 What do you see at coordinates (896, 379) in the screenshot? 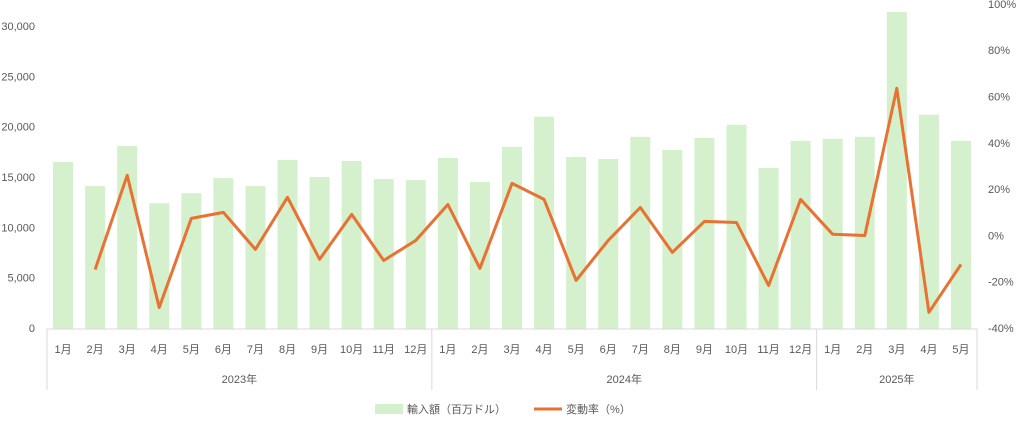
I see `group-label: 2025年` at bounding box center [896, 379].